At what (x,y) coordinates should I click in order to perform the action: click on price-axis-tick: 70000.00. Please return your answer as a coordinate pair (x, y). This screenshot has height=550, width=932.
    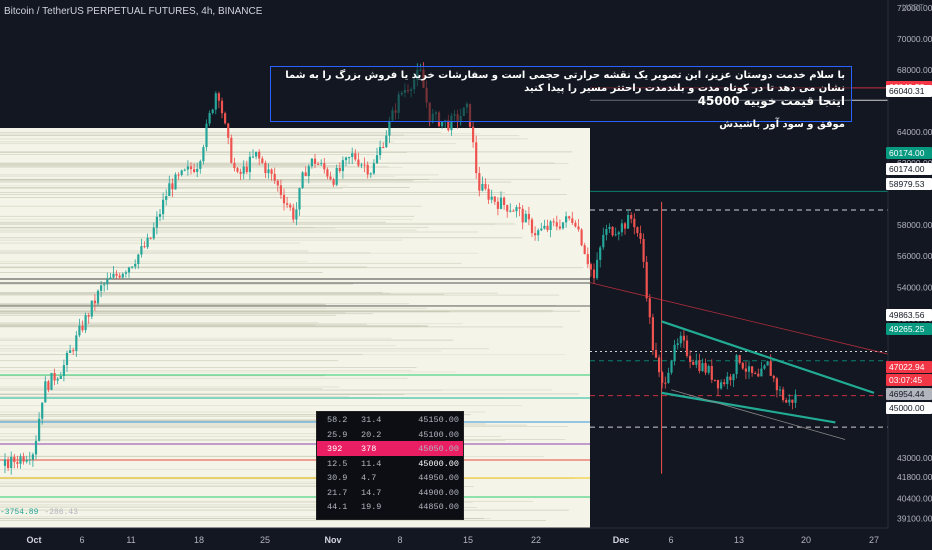
    Looking at the image, I should click on (914, 39).